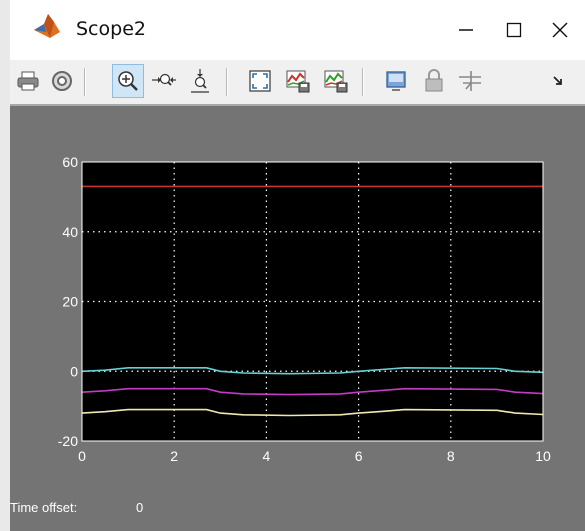  I want to click on save-axes-icon, so click(298, 81).